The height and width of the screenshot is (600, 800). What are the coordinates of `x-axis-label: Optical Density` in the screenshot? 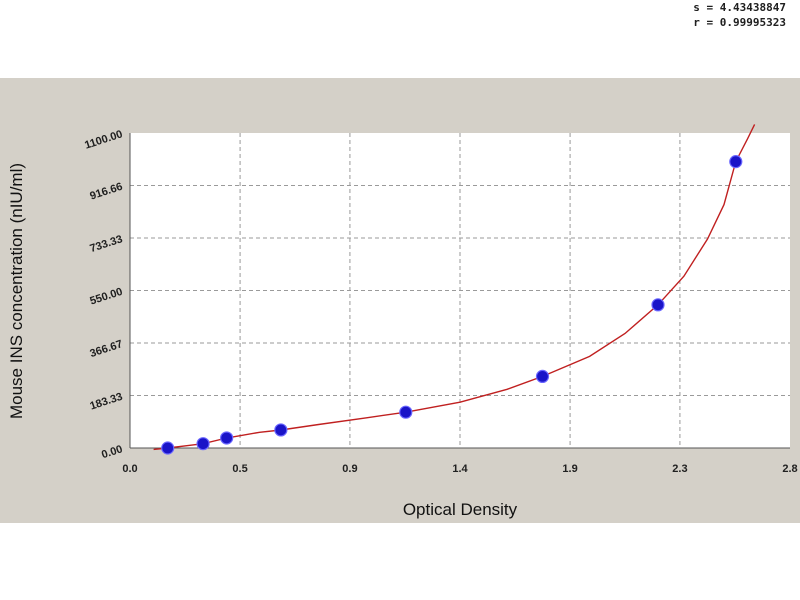 It's located at (460, 509).